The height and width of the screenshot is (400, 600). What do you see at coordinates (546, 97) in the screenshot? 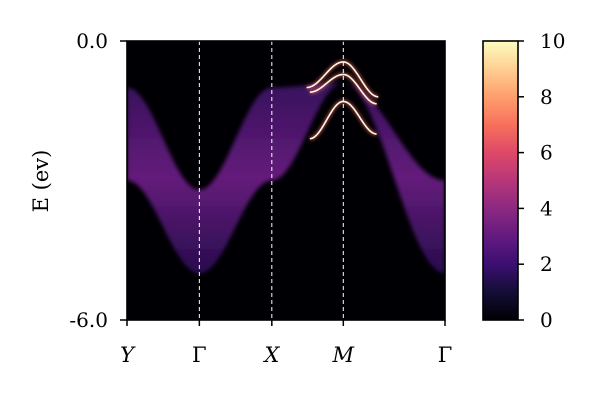
I see `colorbar-tick-label-4: 8` at bounding box center [546, 97].